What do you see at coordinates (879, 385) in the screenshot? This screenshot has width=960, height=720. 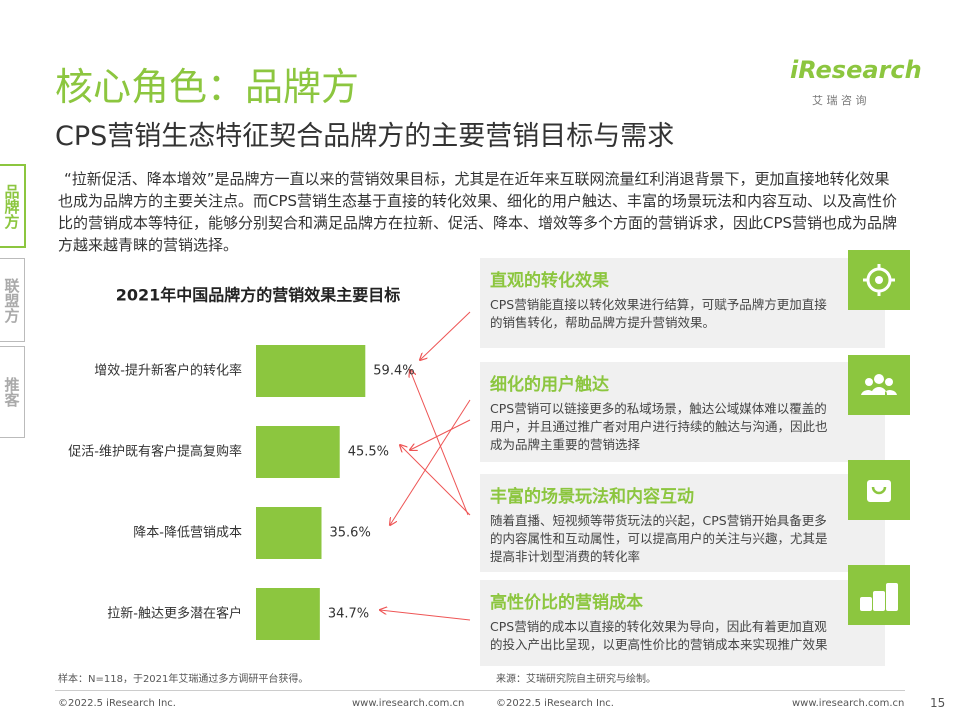 I see `icon-users` at bounding box center [879, 385].